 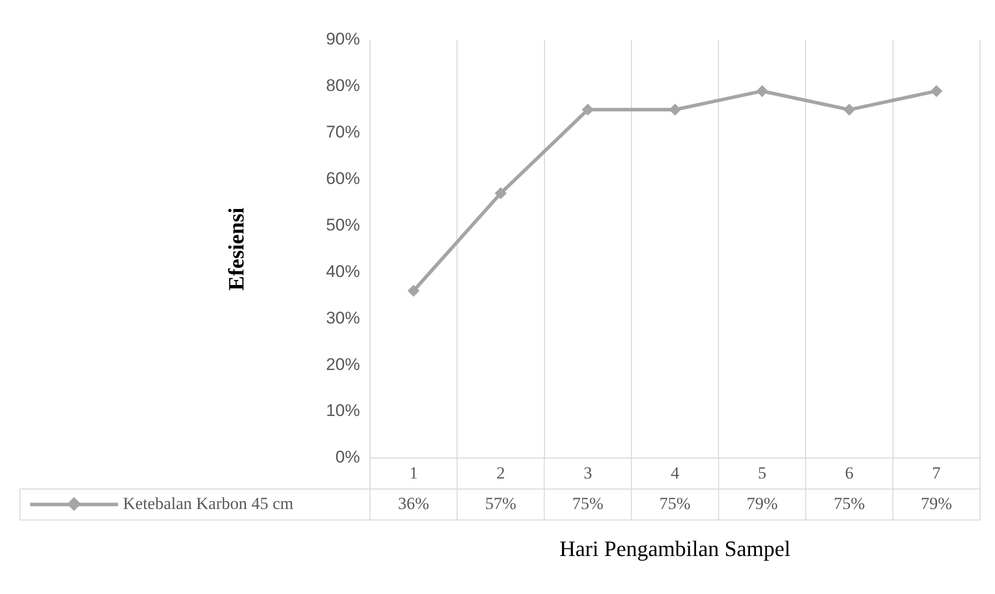 What do you see at coordinates (343, 271) in the screenshot?
I see `y-tick-label: 40%` at bounding box center [343, 271].